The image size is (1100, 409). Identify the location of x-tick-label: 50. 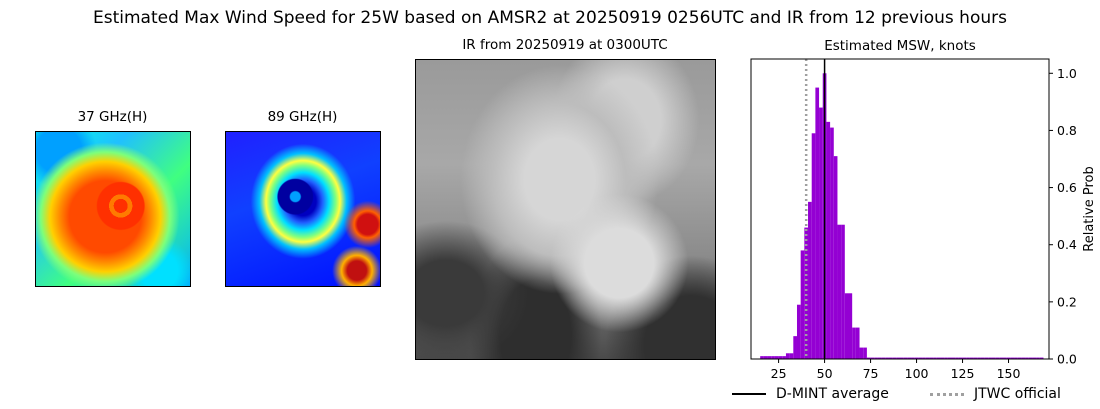
(825, 373).